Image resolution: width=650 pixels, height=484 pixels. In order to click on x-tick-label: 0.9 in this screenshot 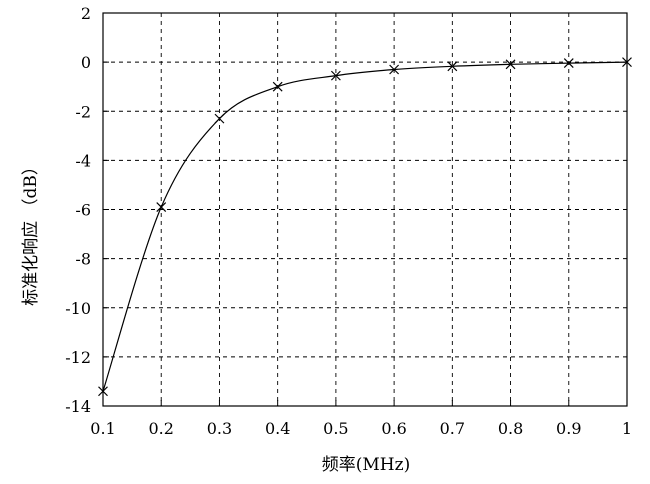, I will do `click(568, 428)`.